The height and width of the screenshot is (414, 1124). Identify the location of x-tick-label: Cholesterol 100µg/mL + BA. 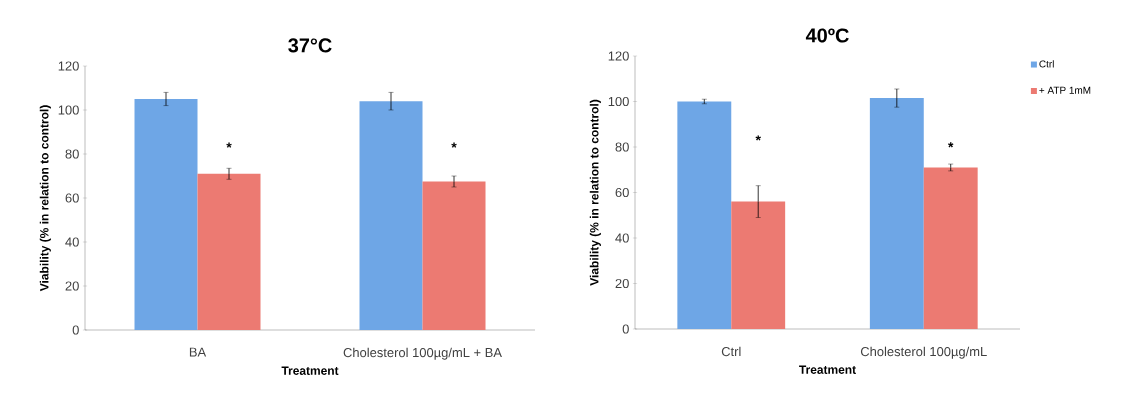
(422, 353).